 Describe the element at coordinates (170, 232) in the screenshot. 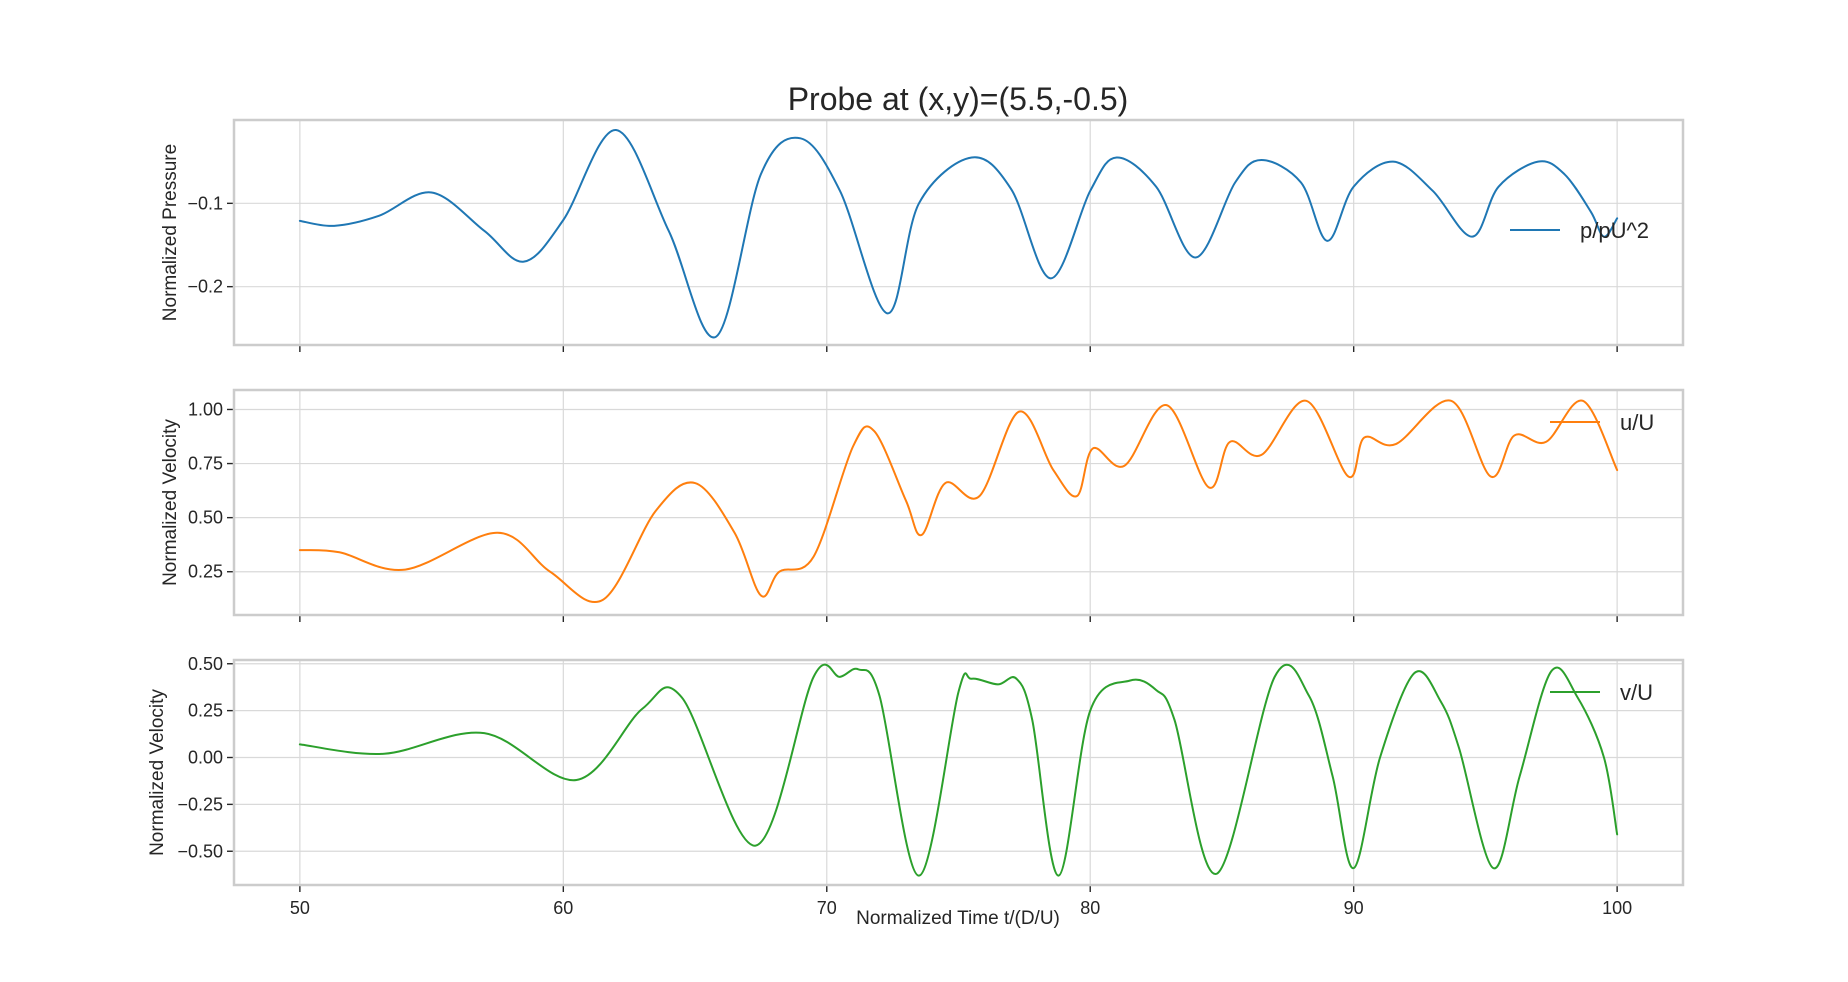

I see `y-axis-label: Normalized Pressure` at that location.